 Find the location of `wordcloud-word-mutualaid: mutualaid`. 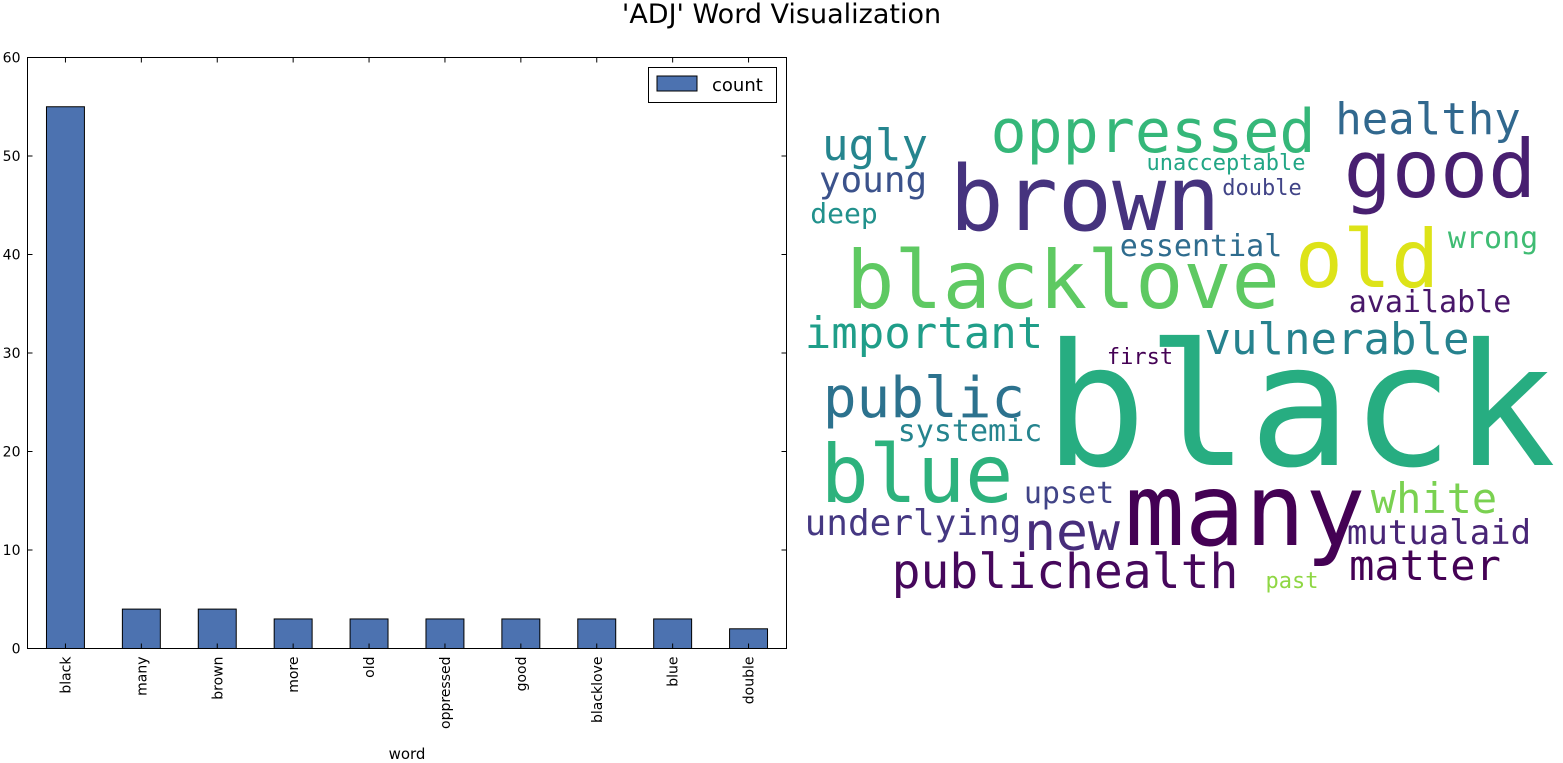

wordcloud-word-mutualaid: mutualaid is located at coordinates (1439, 533).